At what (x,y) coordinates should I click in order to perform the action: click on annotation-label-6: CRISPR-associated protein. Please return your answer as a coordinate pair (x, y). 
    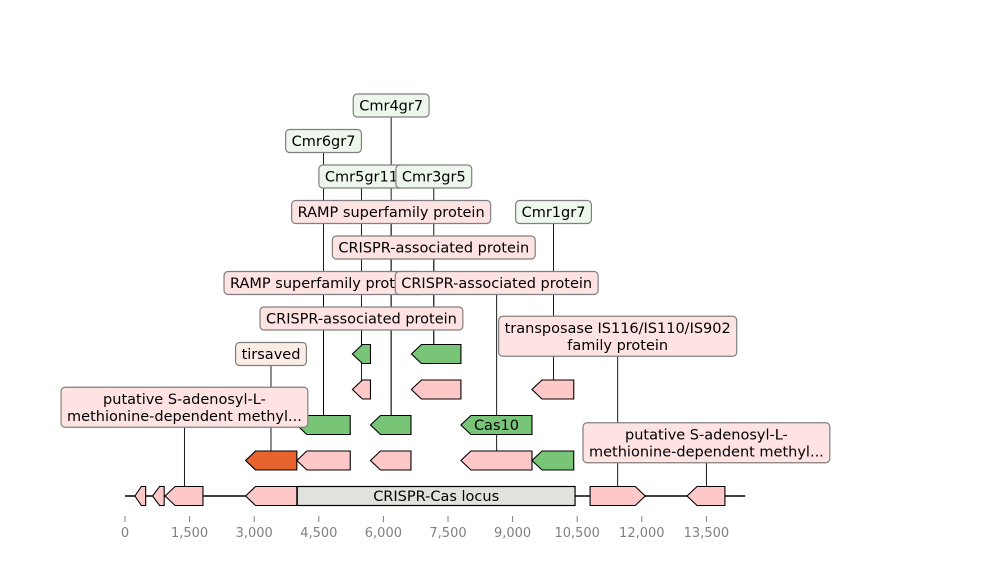
    Looking at the image, I should click on (433, 247).